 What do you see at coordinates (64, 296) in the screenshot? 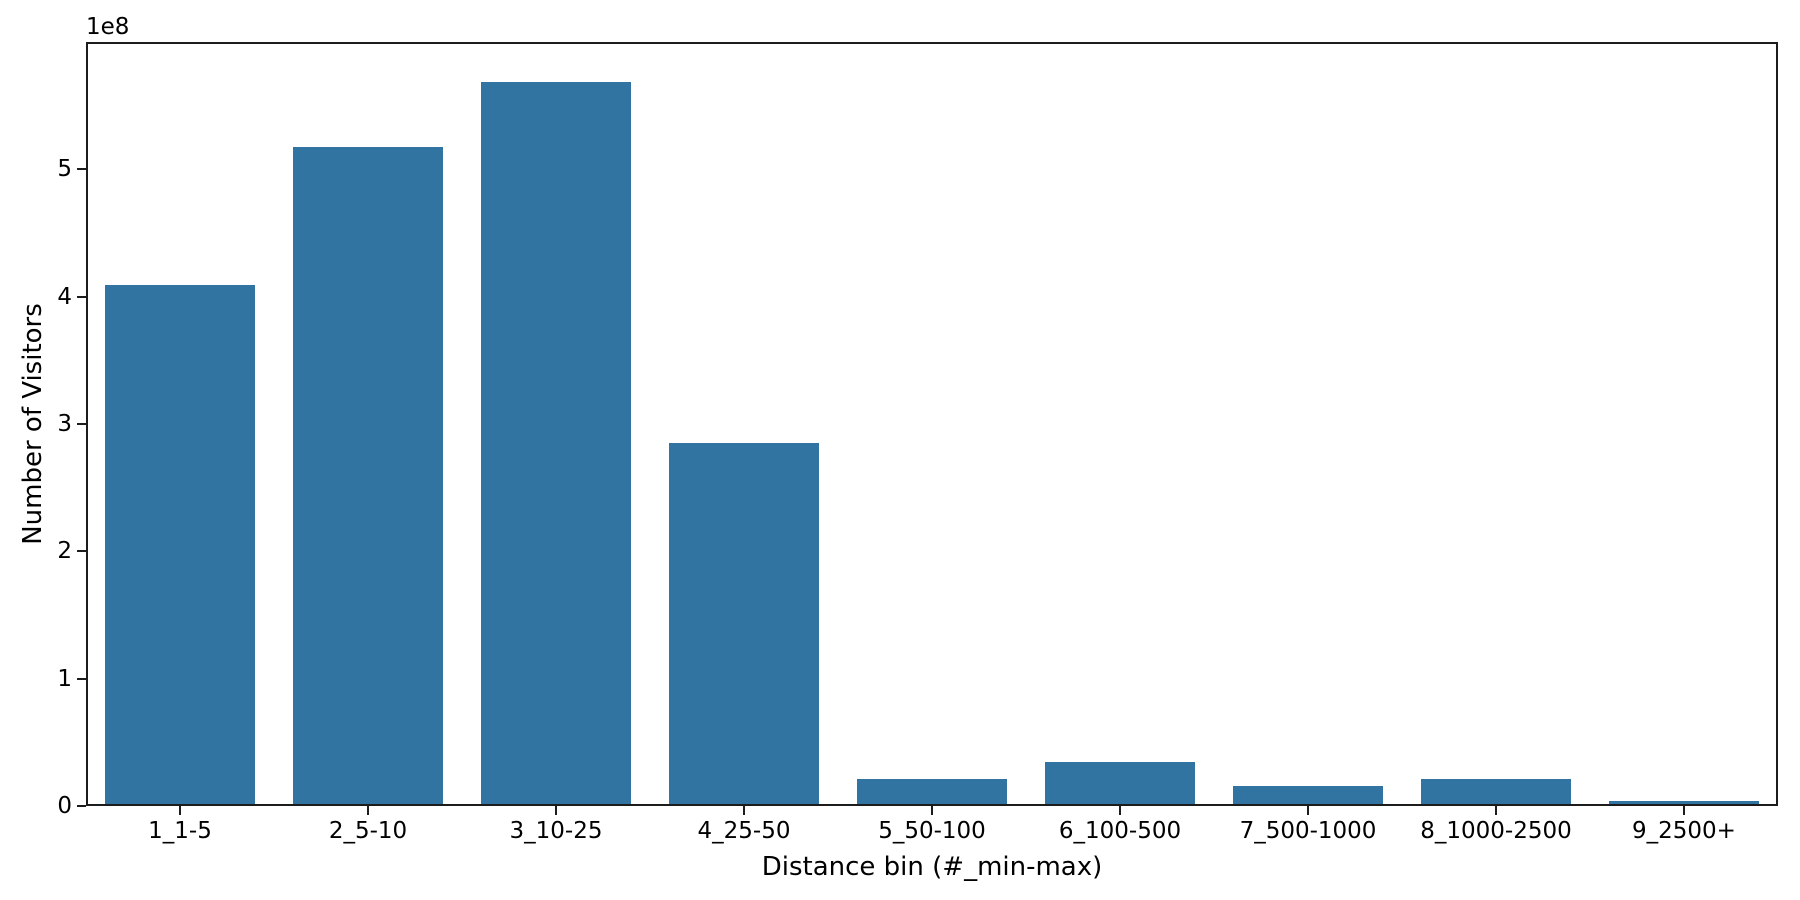
I see `y-tick-label: 4` at bounding box center [64, 296].